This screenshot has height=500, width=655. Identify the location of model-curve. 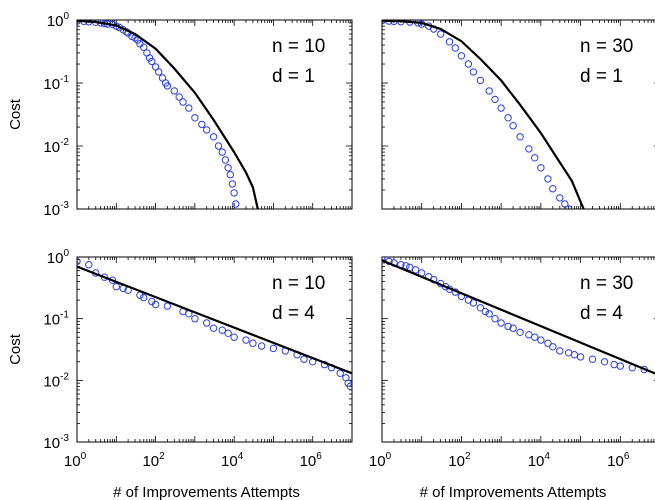
(483, 114).